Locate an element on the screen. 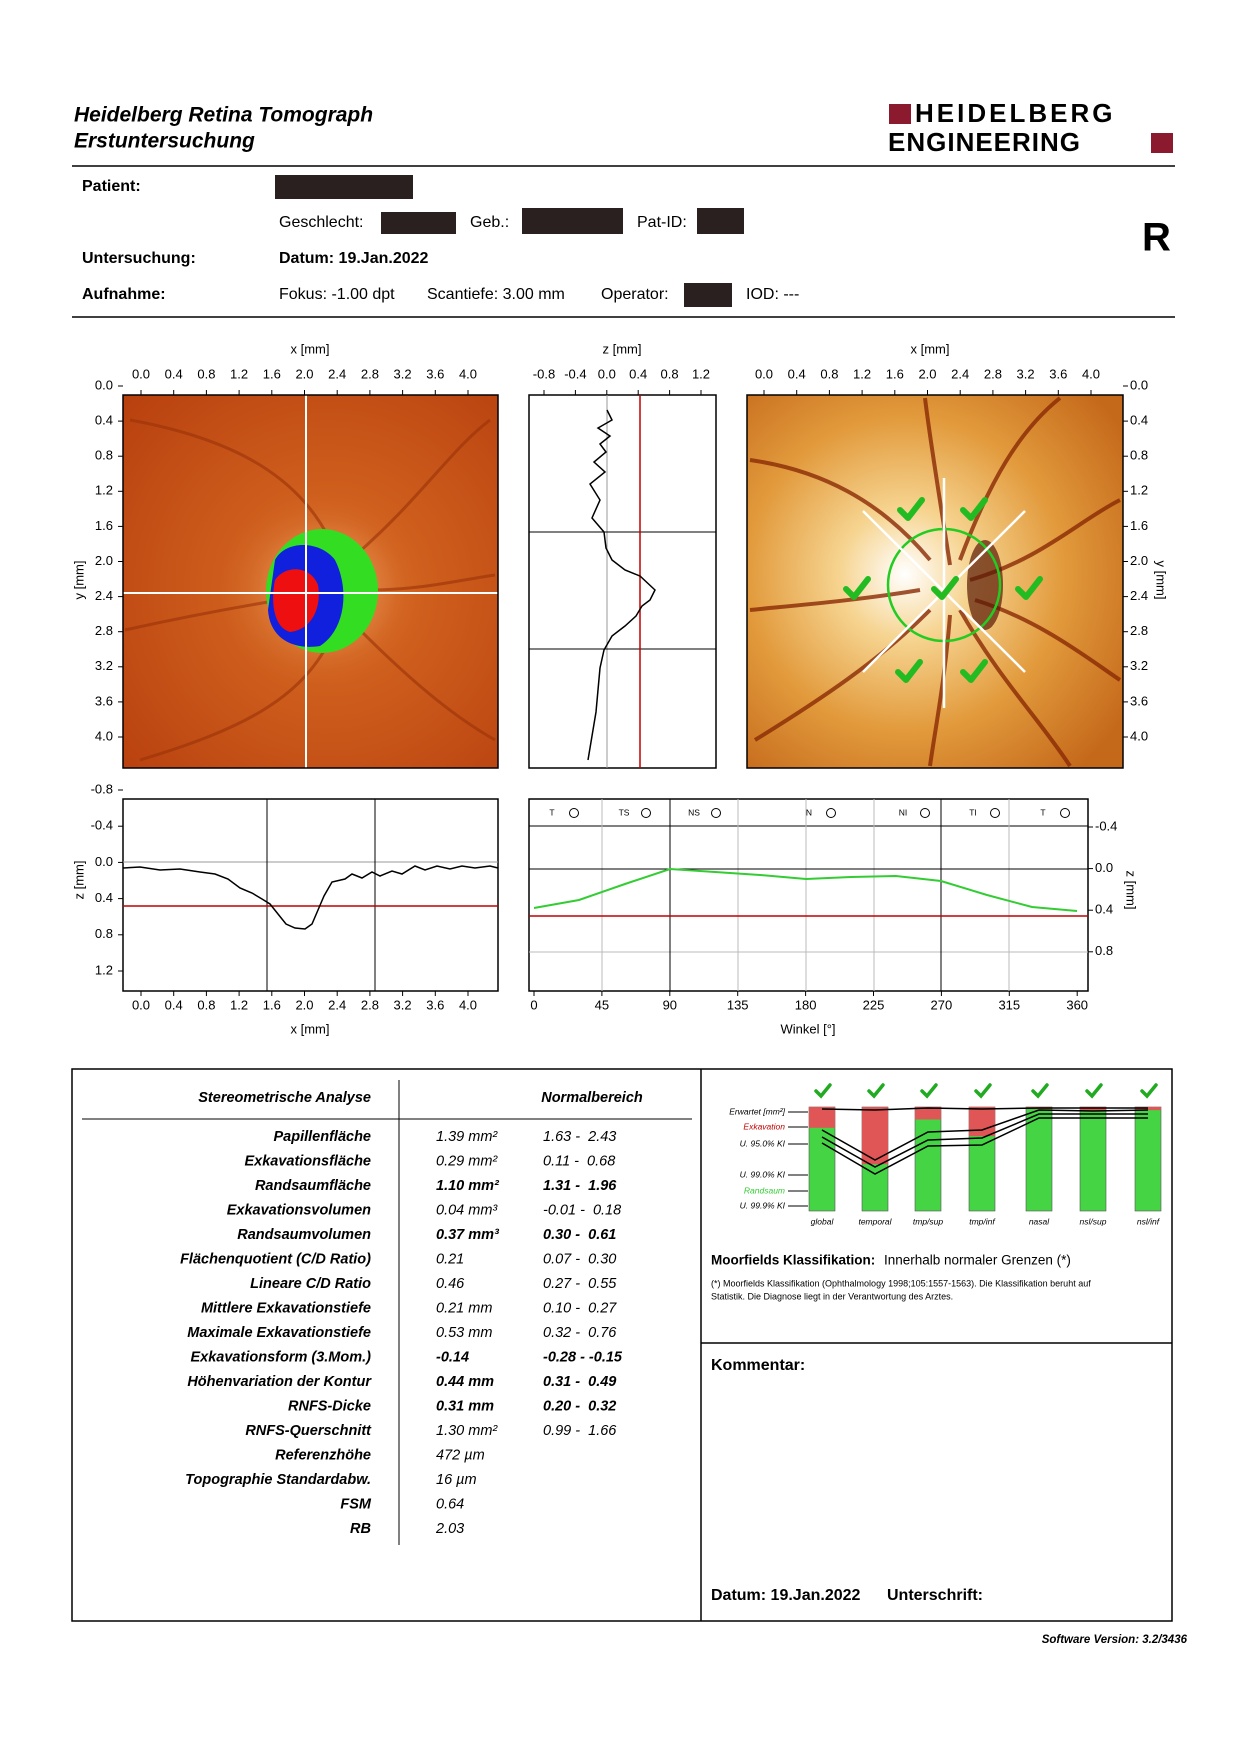  axis-label: y [mm] is located at coordinates (1161, 580).